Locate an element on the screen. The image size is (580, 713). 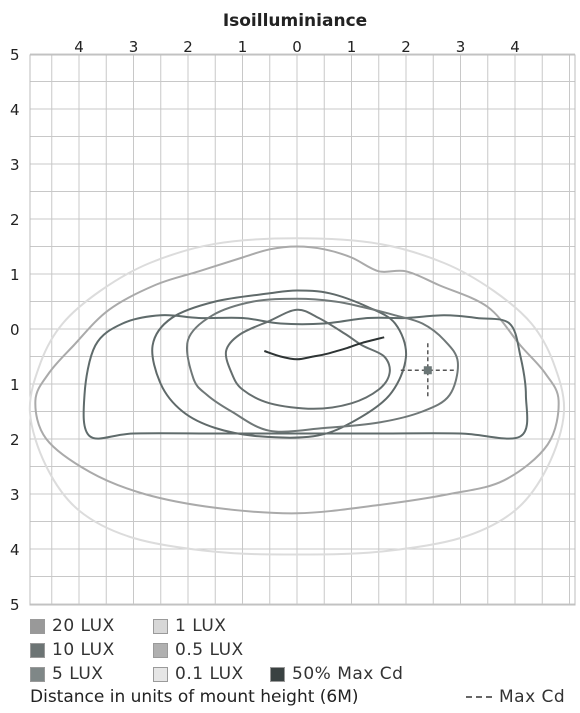
series-50pct-max-cd is located at coordinates (324, 348).